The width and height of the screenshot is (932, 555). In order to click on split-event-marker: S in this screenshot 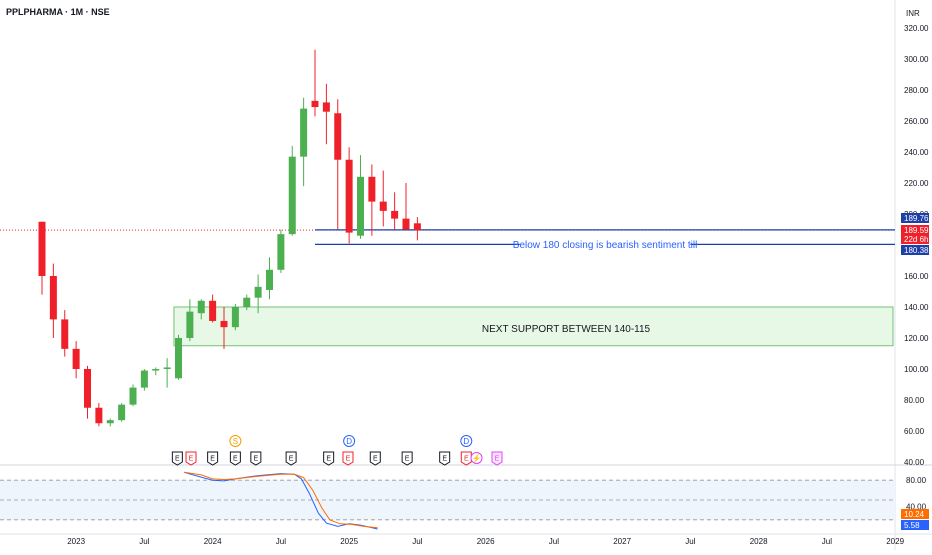, I will do `click(235, 441)`.